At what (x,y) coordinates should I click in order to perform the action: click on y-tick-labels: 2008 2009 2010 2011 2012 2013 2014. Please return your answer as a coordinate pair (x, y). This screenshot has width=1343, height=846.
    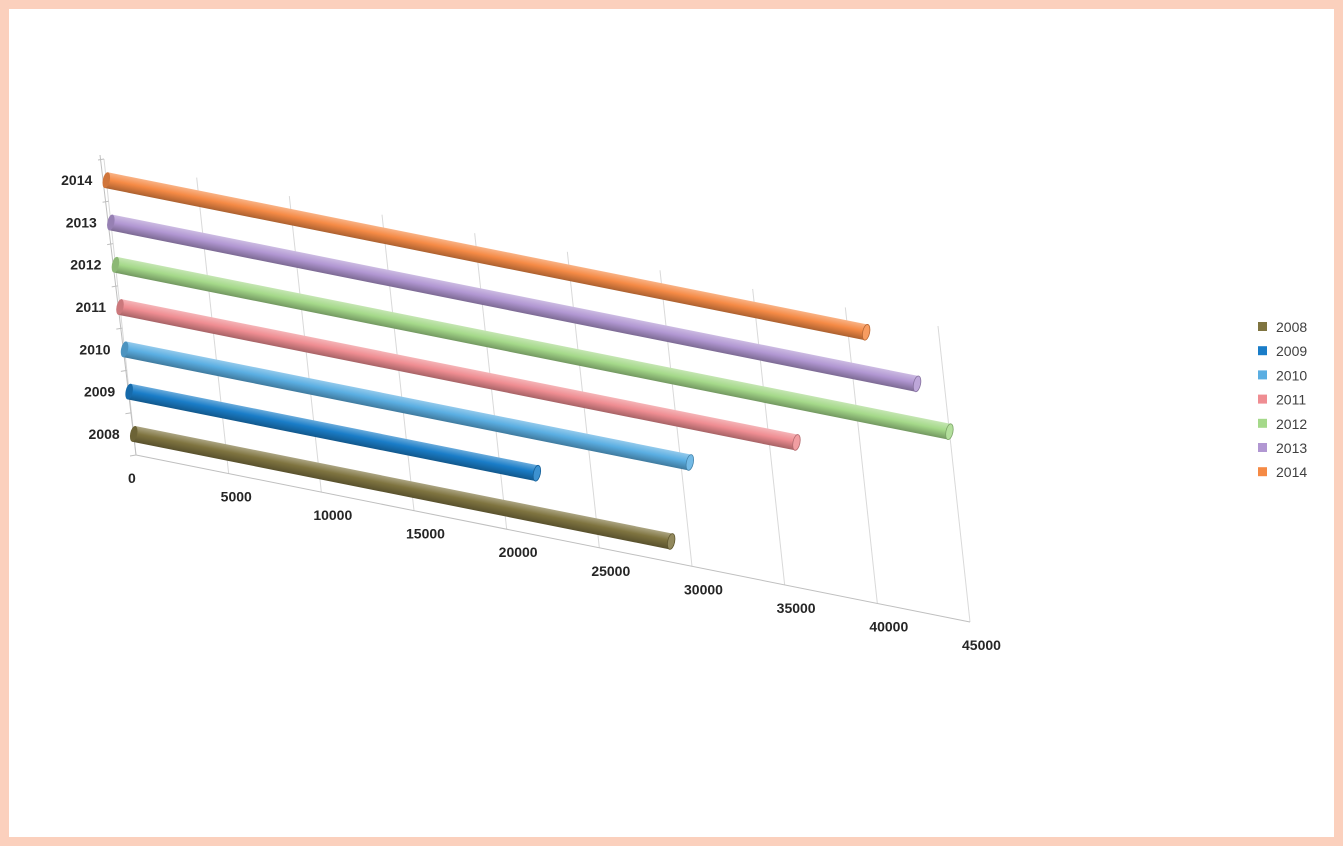
    Looking at the image, I should click on (90, 307).